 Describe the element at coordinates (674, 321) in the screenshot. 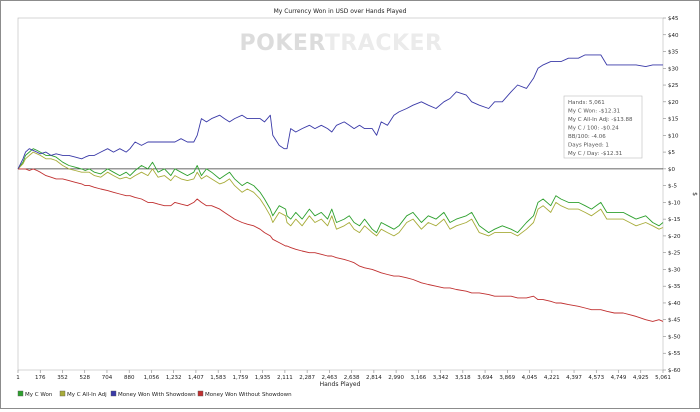

I see `y-tick-label: $-45` at that location.